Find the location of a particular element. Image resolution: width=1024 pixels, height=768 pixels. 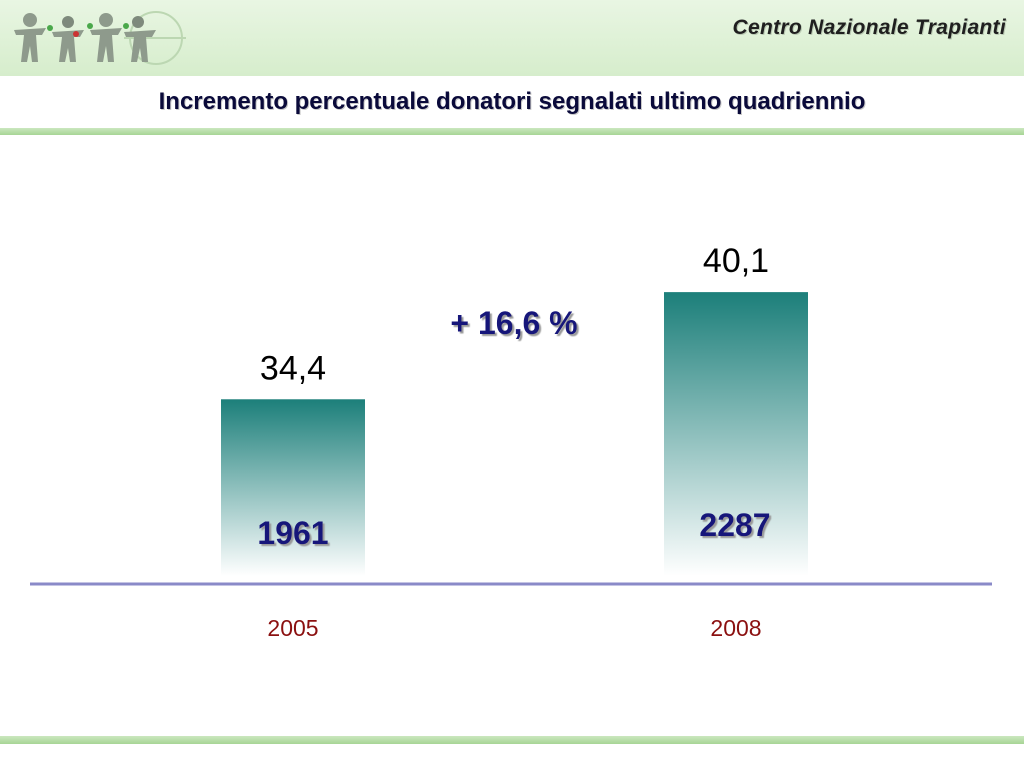

bar-2008 is located at coordinates (736, 434).